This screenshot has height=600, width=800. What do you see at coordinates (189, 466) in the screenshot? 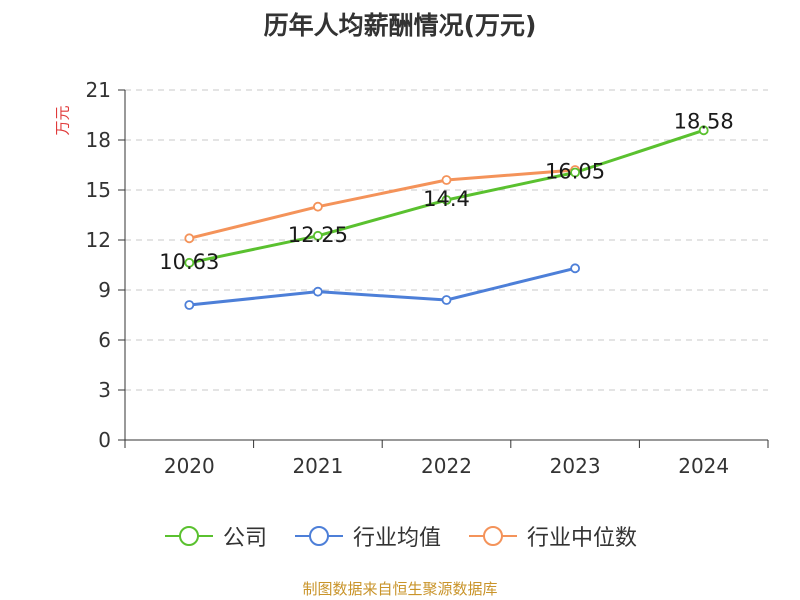
I see `x-tick-label: 2020` at bounding box center [189, 466].